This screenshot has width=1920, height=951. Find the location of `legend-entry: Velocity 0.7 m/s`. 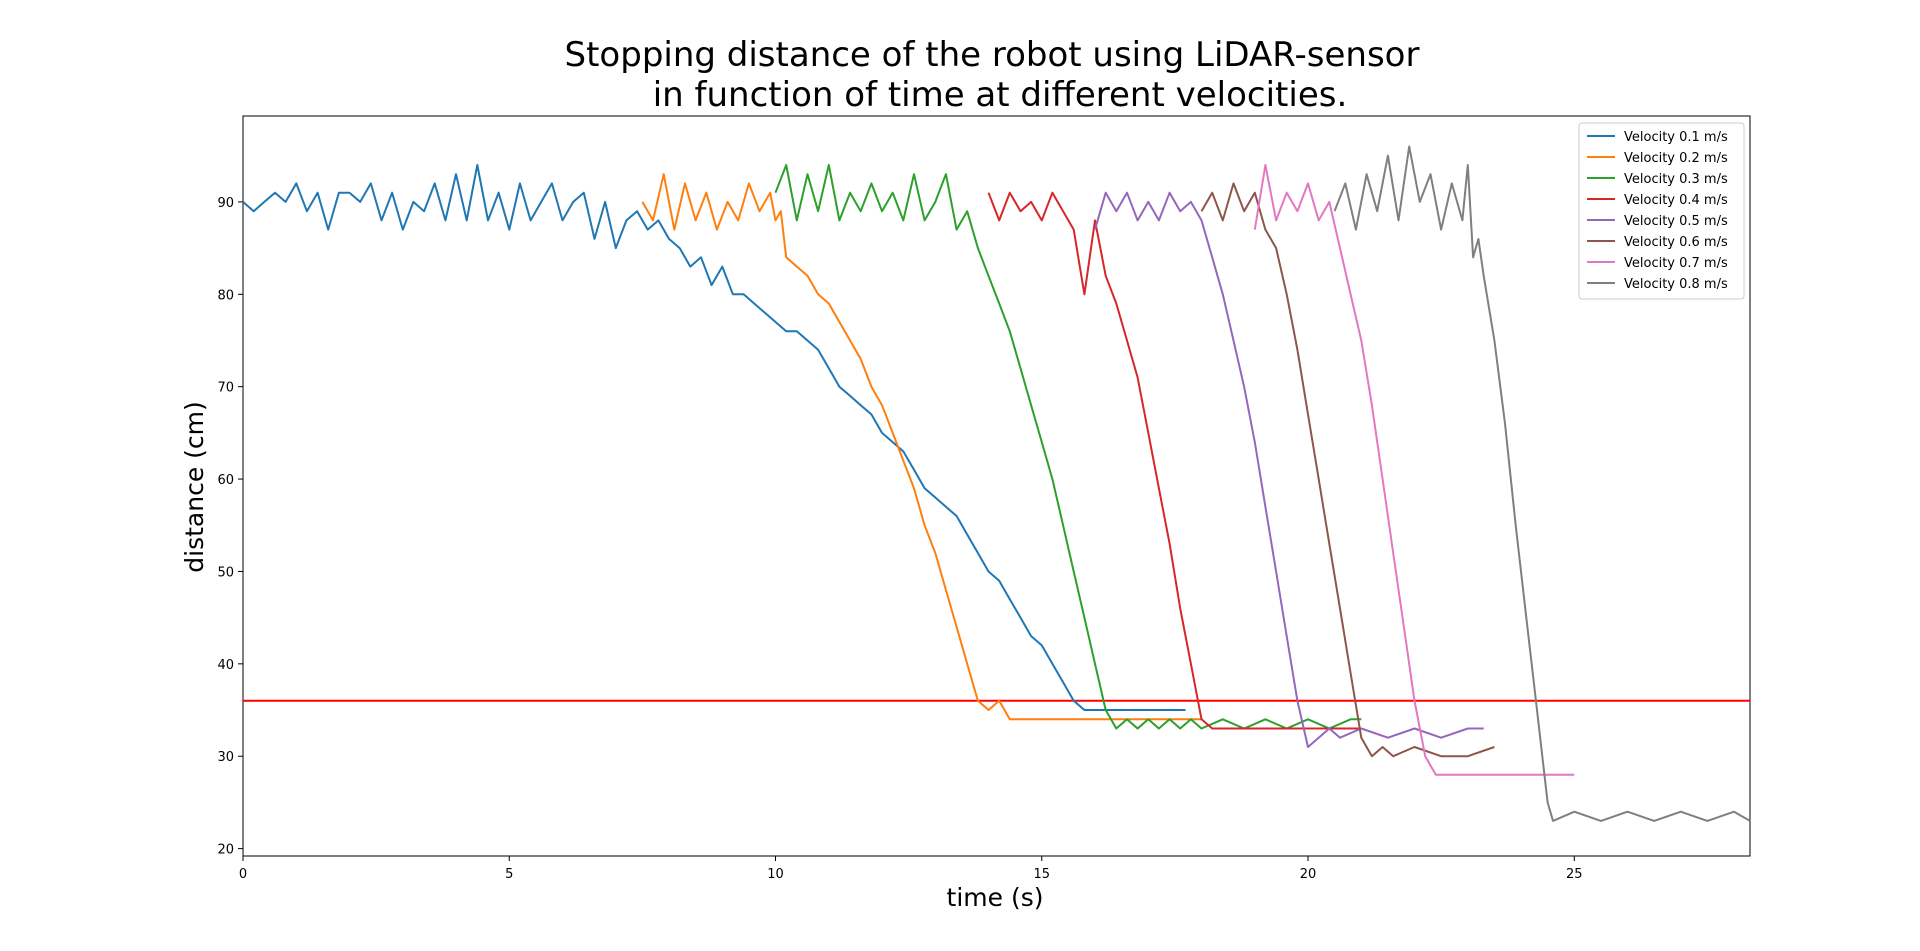

legend-entry: Velocity 0.7 m/s is located at coordinates (1676, 263).